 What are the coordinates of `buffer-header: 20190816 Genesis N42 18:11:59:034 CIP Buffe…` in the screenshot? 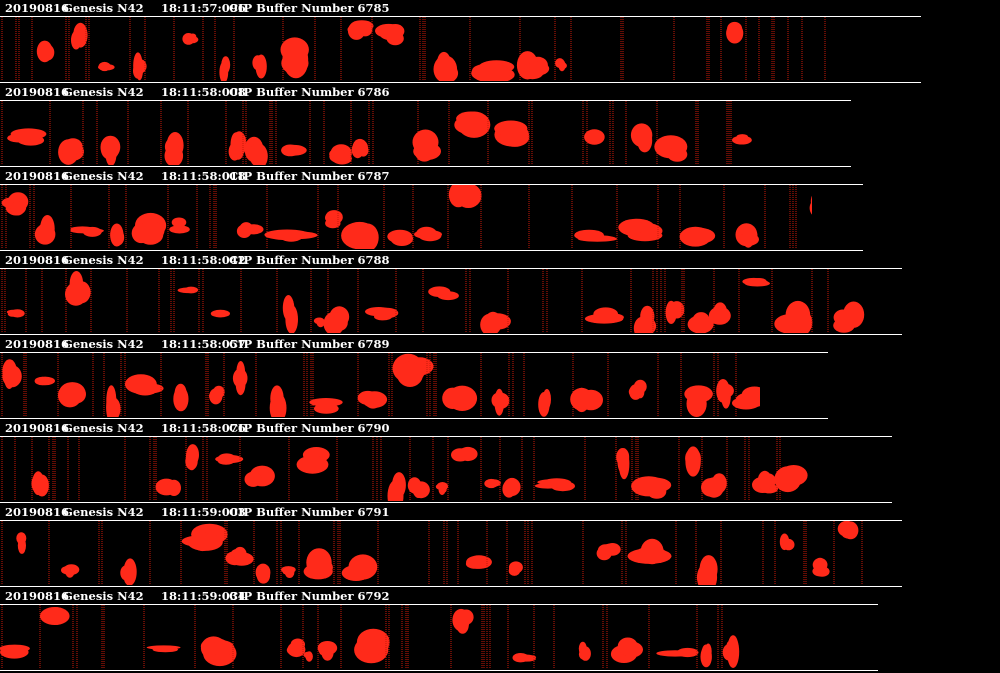 It's located at (500, 596).